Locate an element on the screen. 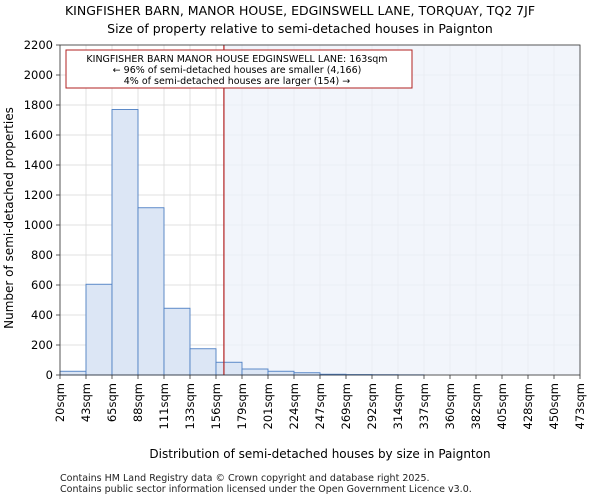 This screenshot has width=600, height=500. y-tick-label: 400 is located at coordinates (42, 315).